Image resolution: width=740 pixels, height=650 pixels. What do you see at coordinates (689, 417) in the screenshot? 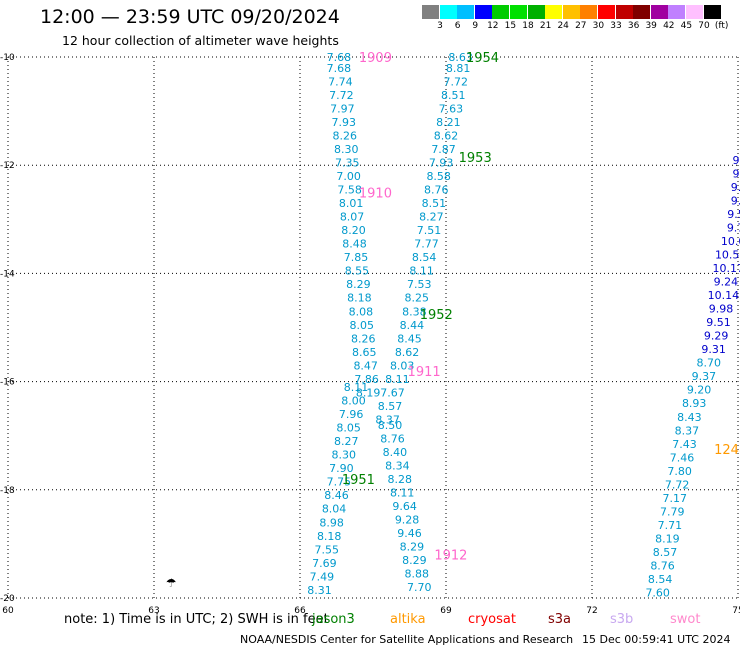
I see `data-point-label: 8.43` at bounding box center [689, 417].